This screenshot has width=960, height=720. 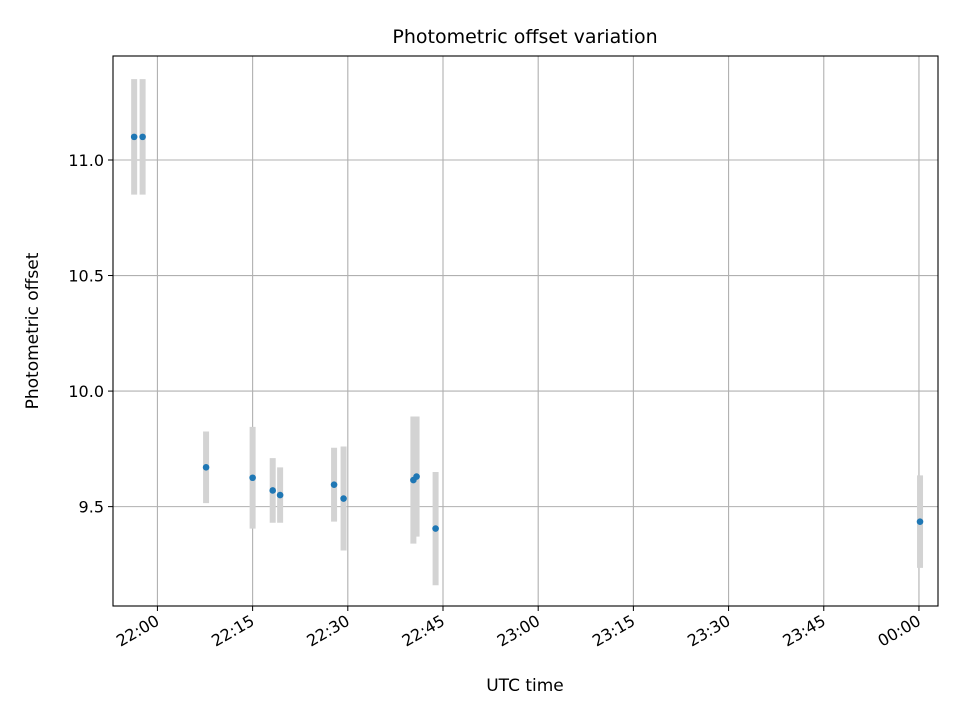 What do you see at coordinates (33, 330) in the screenshot?
I see `y-axis-label: Photometric offset` at bounding box center [33, 330].